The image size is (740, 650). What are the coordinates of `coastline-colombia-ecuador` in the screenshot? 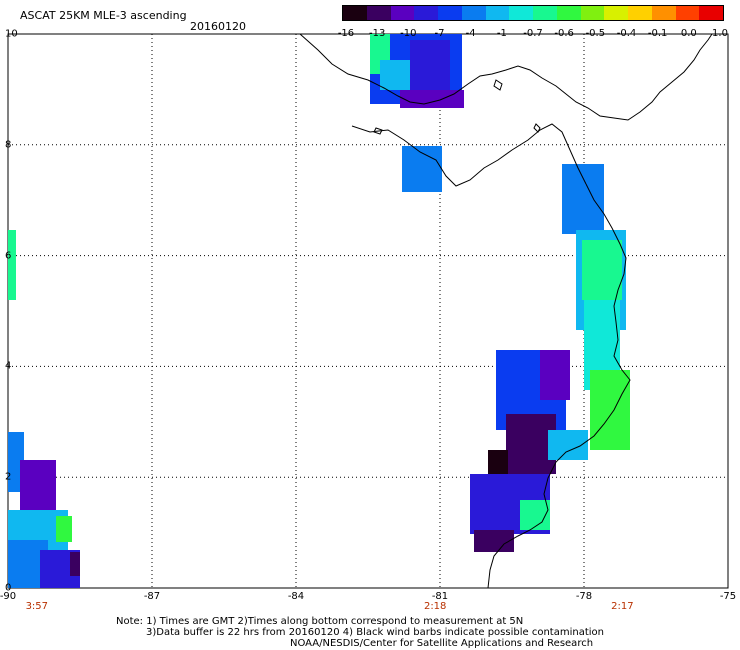 It's located at (559, 386).